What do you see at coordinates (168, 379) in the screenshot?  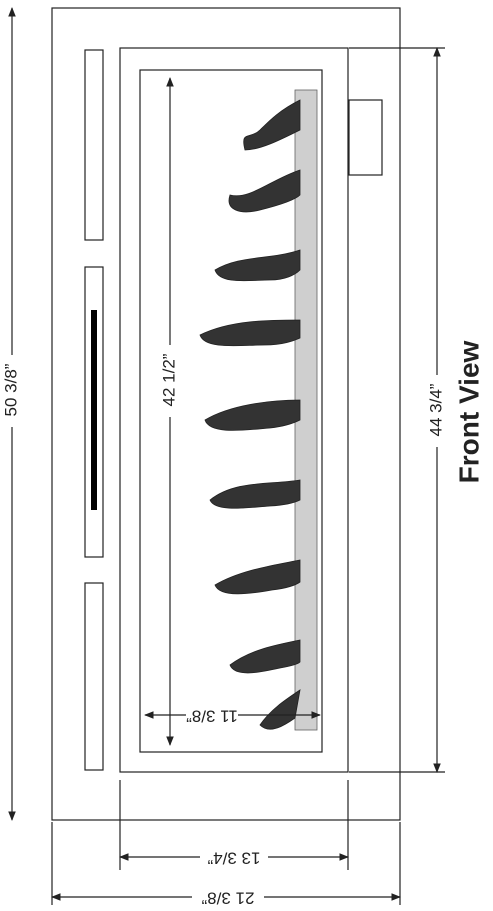 I see `glass-height-label: 42 1/2”` at bounding box center [168, 379].